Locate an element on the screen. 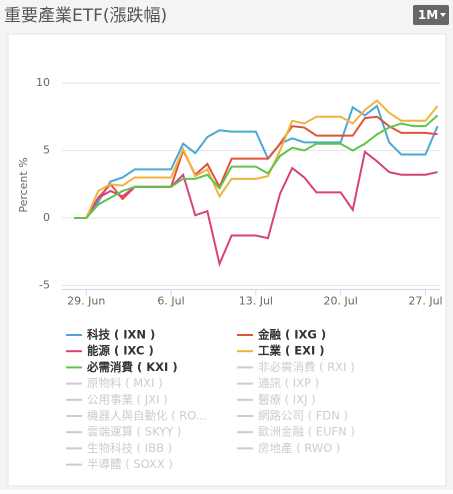  legend-item: 原物料 ( MXI ) is located at coordinates (125, 383).